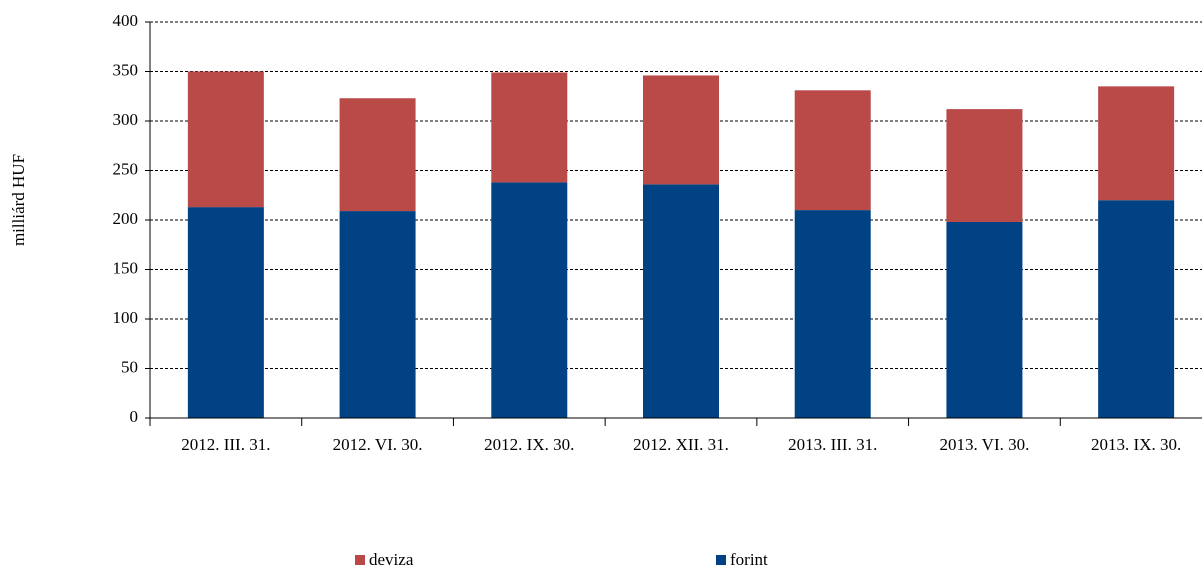 The height and width of the screenshot is (570, 1202). Describe the element at coordinates (378, 444) in the screenshot. I see `x-tick-label: 2012. VI. 30.` at that location.